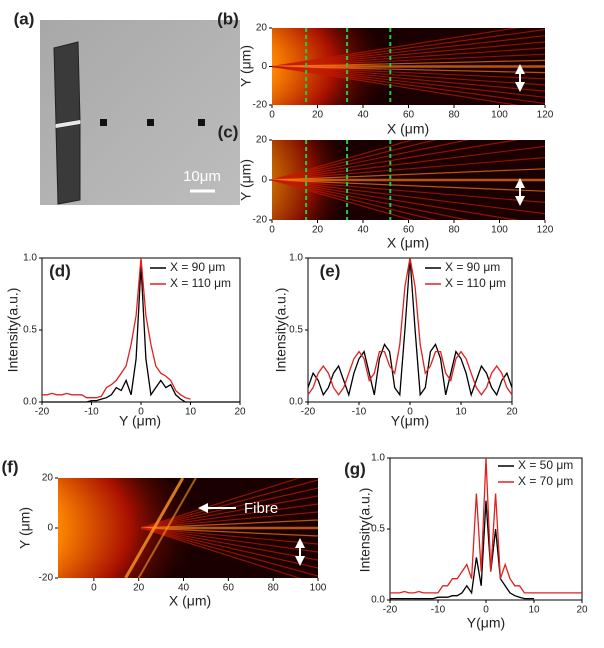  What do you see at coordinates (60, 270) in the screenshot?
I see `panel-label: (d)` at bounding box center [60, 270].